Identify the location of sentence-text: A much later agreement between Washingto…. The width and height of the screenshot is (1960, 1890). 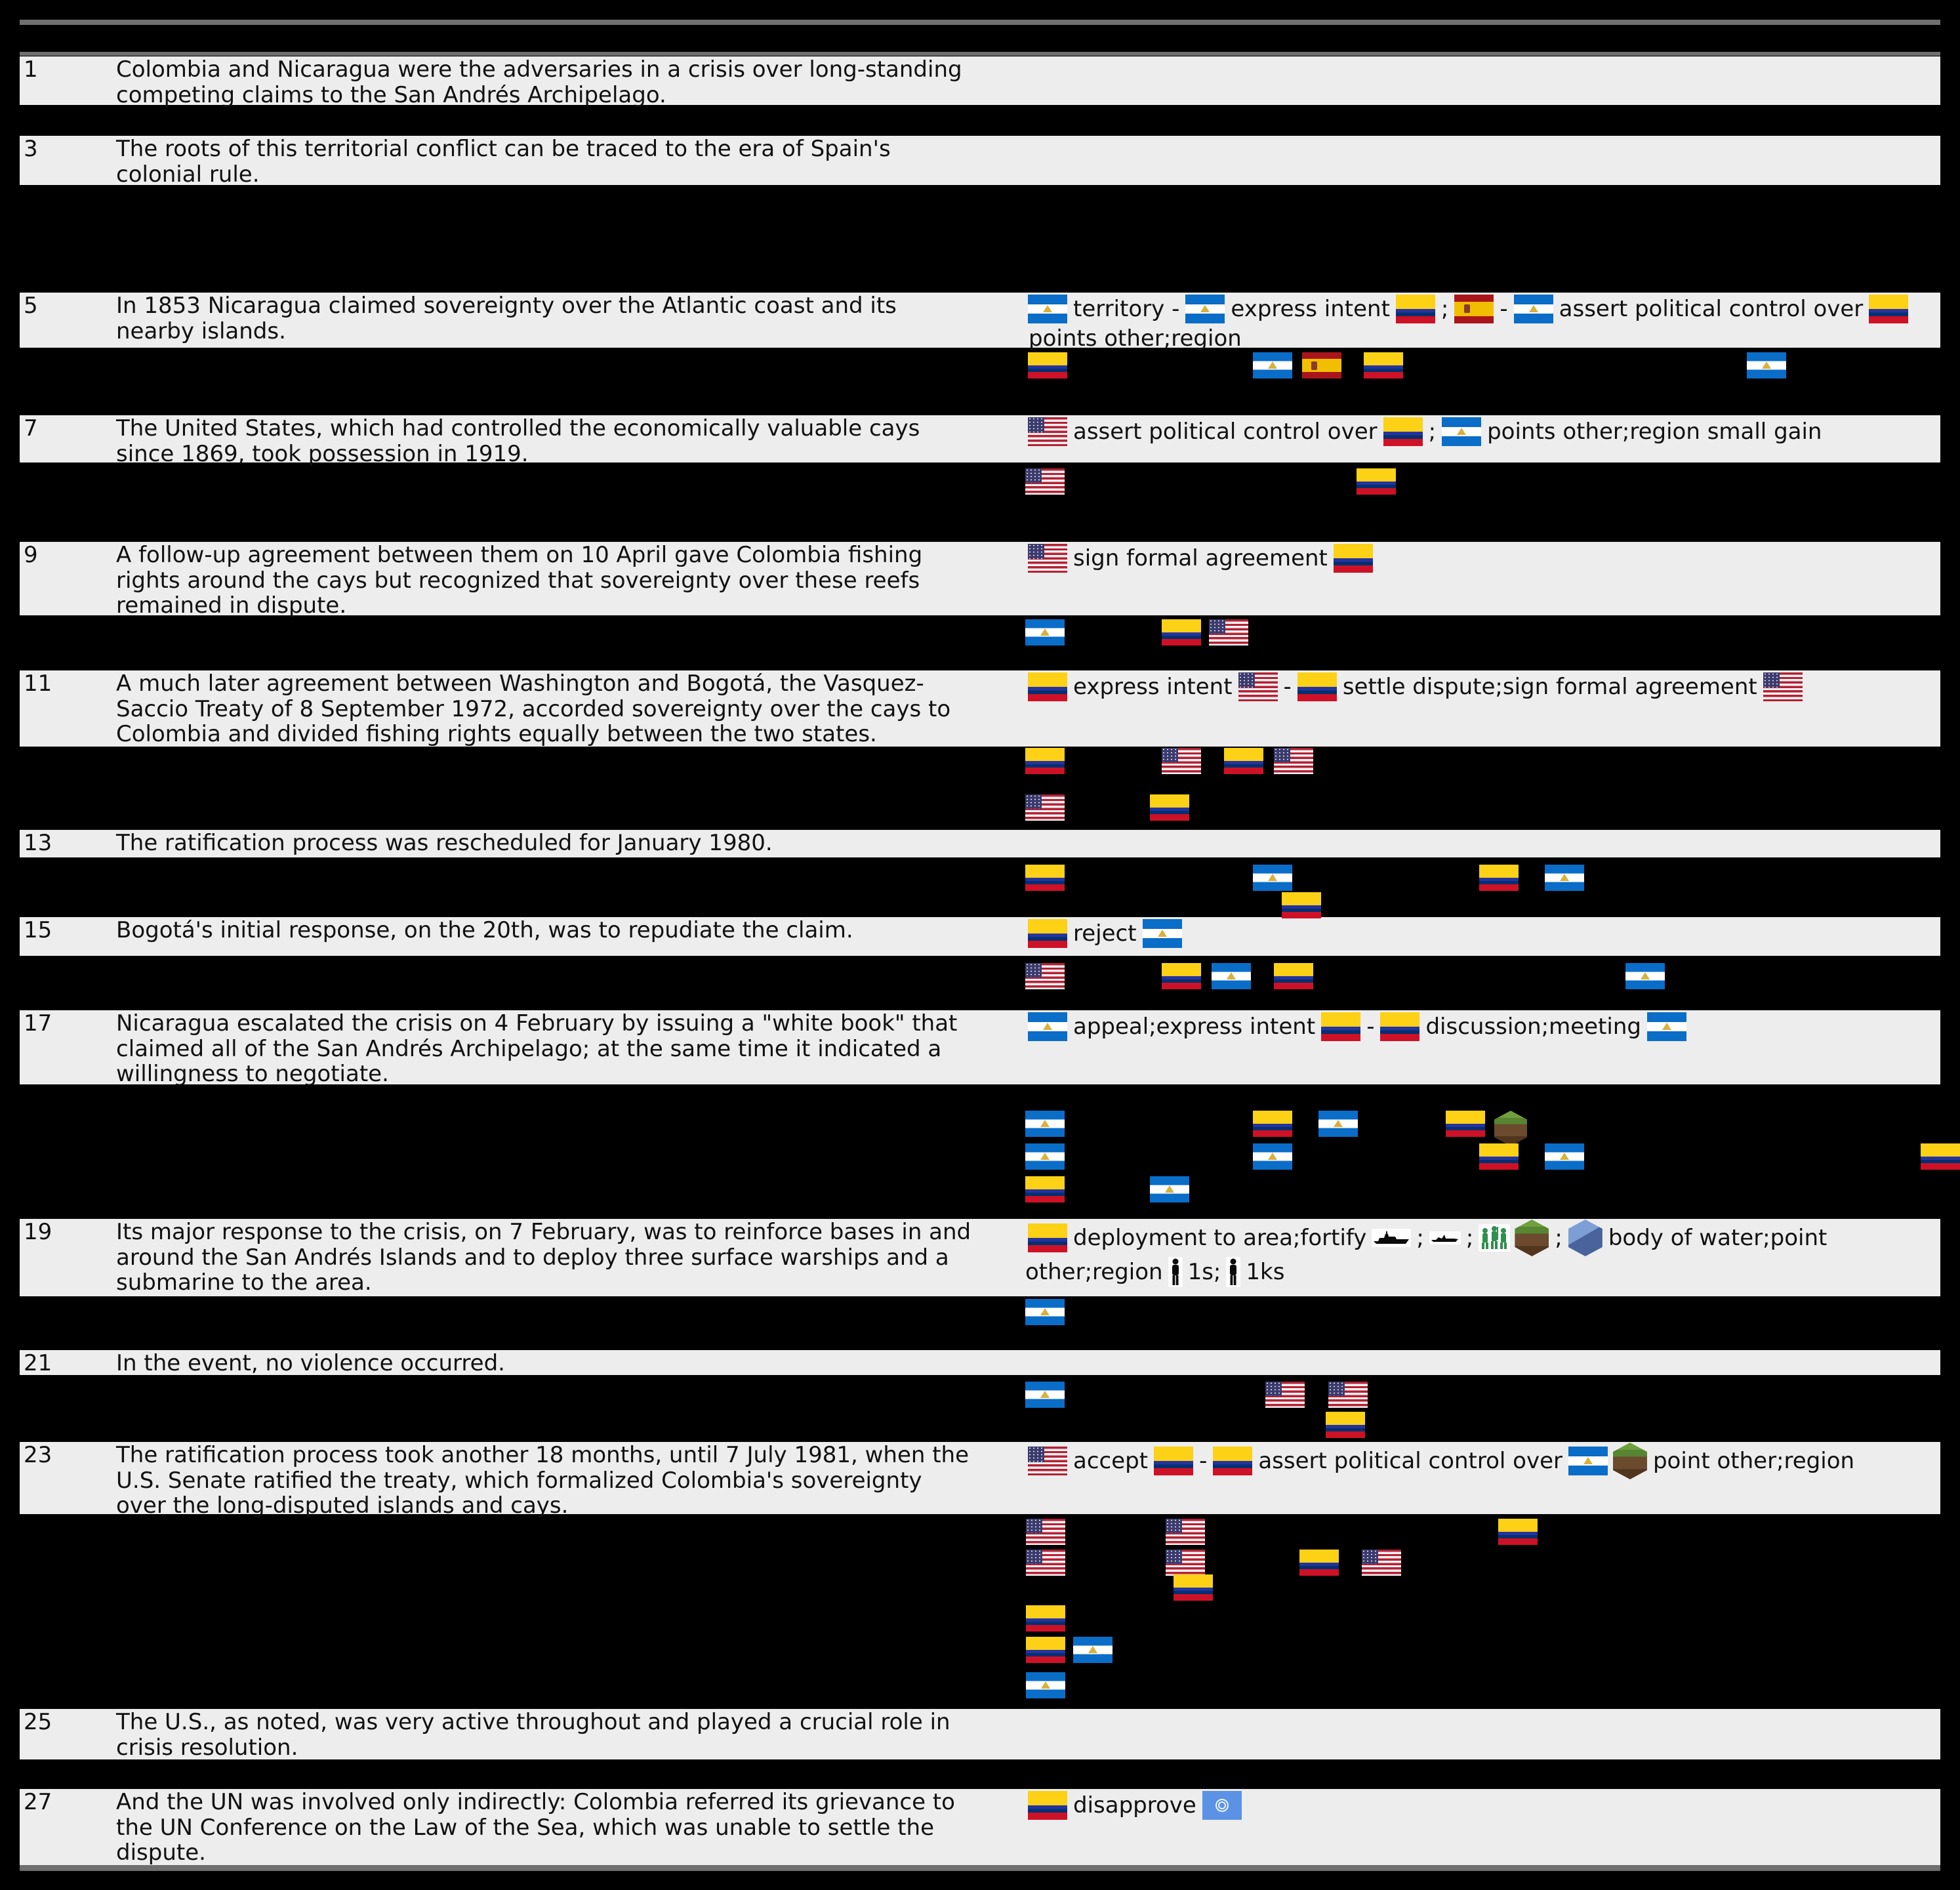
(569, 709).